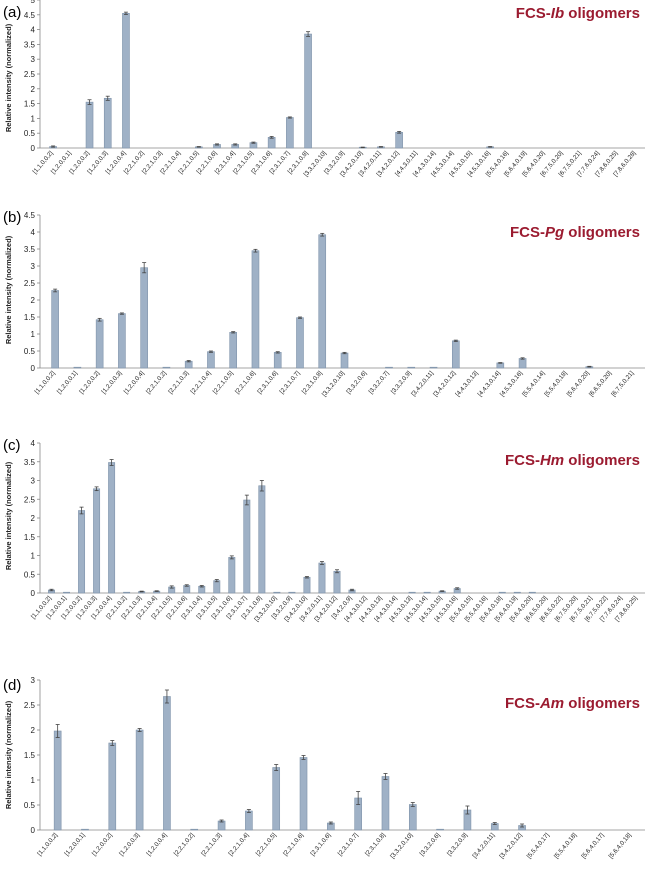  What do you see at coordinates (293, 845) in the screenshot?
I see `x-tick-label: [2,2,1,0,6]` at bounding box center [293, 845].